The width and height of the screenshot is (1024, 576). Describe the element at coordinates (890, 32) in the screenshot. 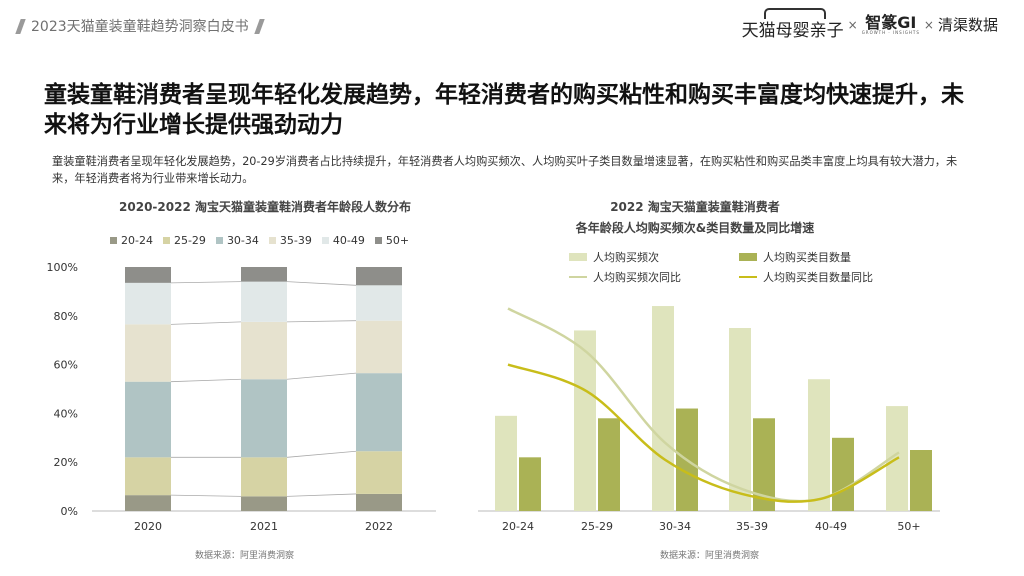

I see `gi-logo-subtext: GROWTH · INSIGHTS` at that location.